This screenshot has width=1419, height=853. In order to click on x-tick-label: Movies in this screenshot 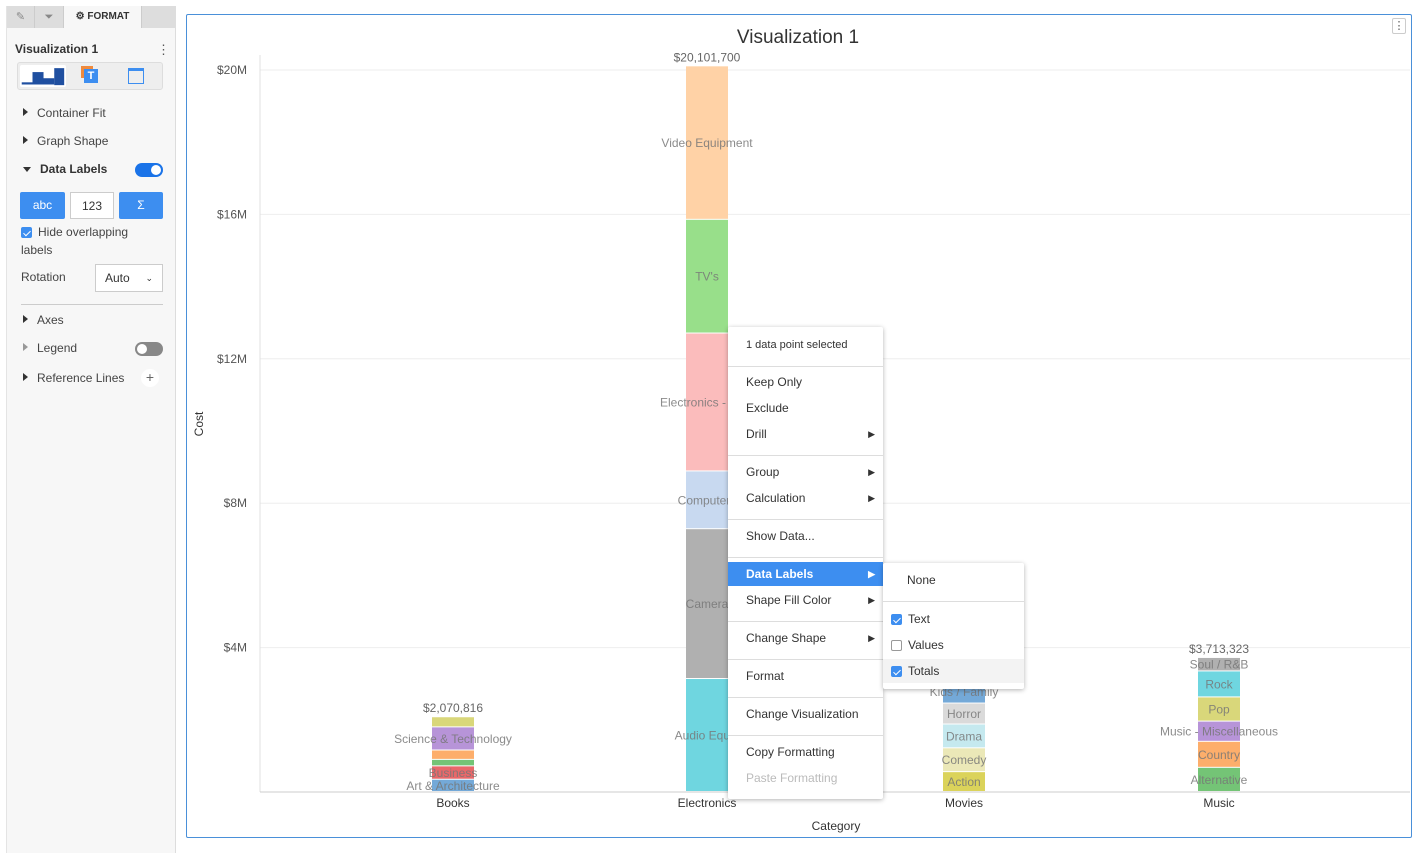, I will do `click(964, 803)`.